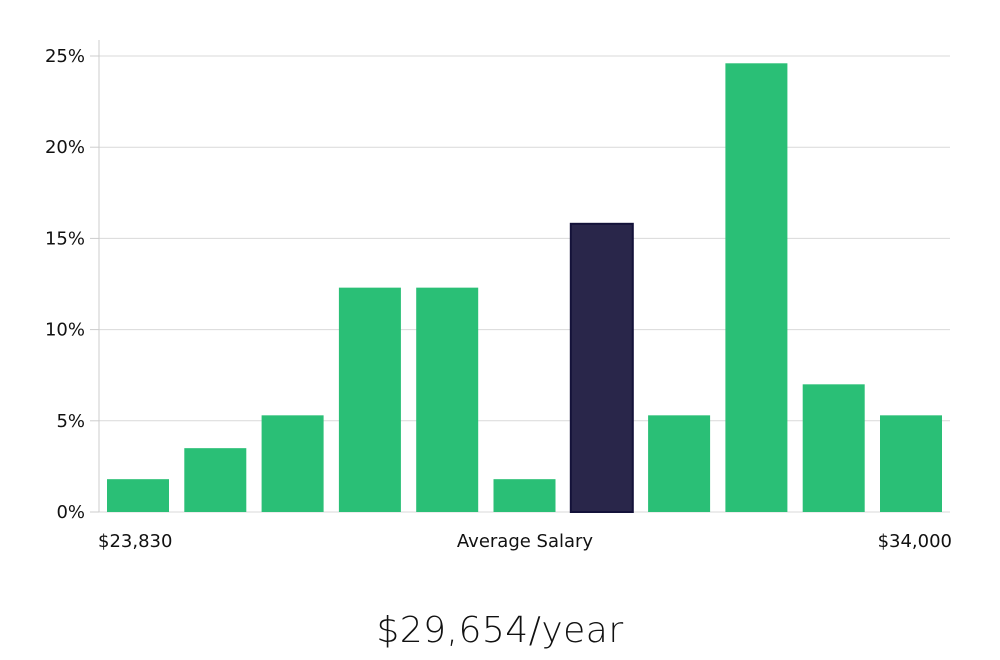 Image resolution: width=1000 pixels, height=660 pixels. I want to click on y-tick-label: 15%, so click(65, 238).